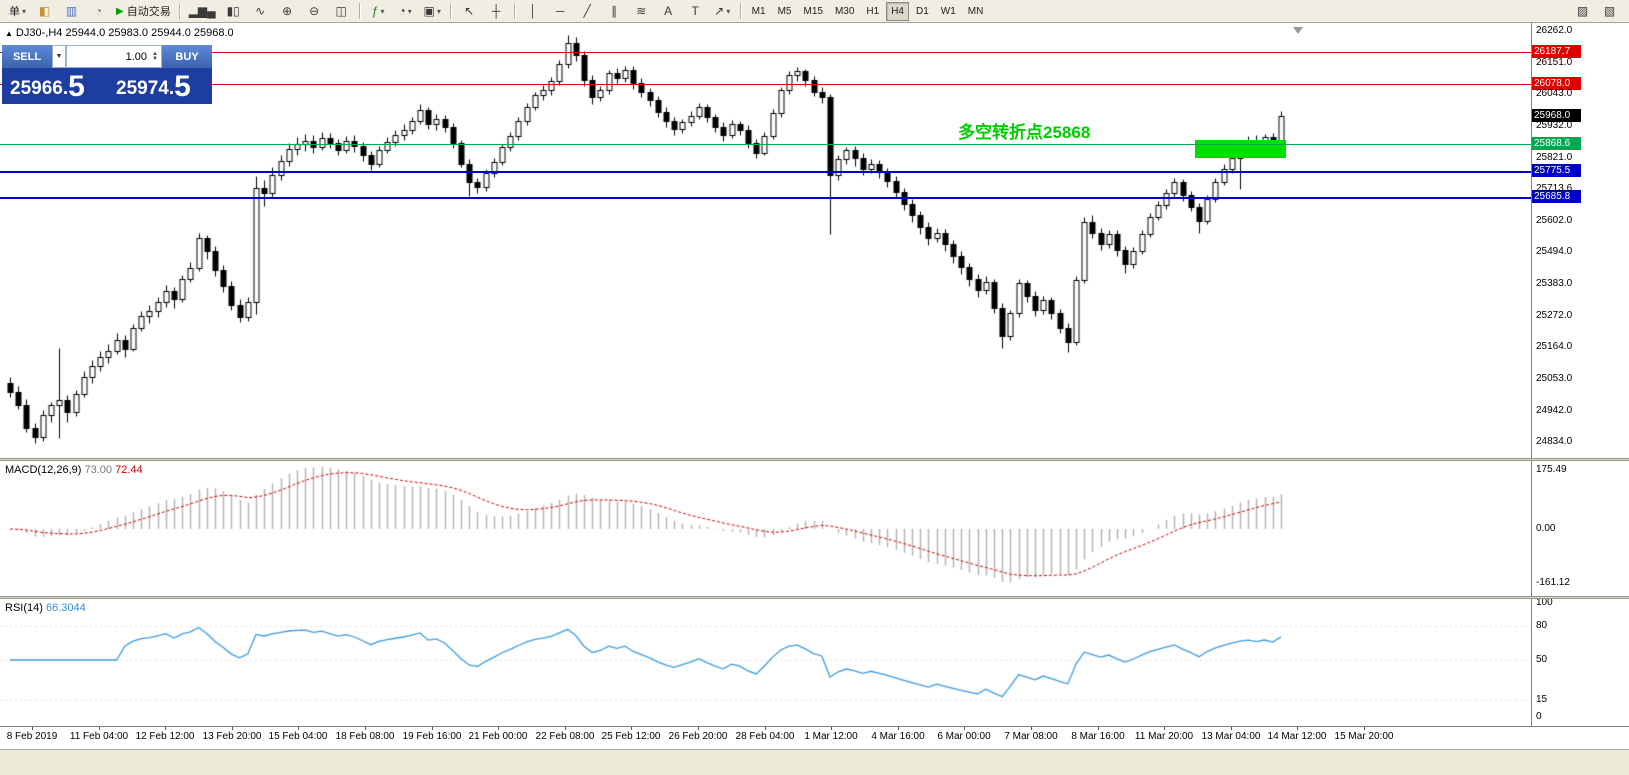  I want to click on candlestick-chart-icon: ▮▯, so click(233, 11).